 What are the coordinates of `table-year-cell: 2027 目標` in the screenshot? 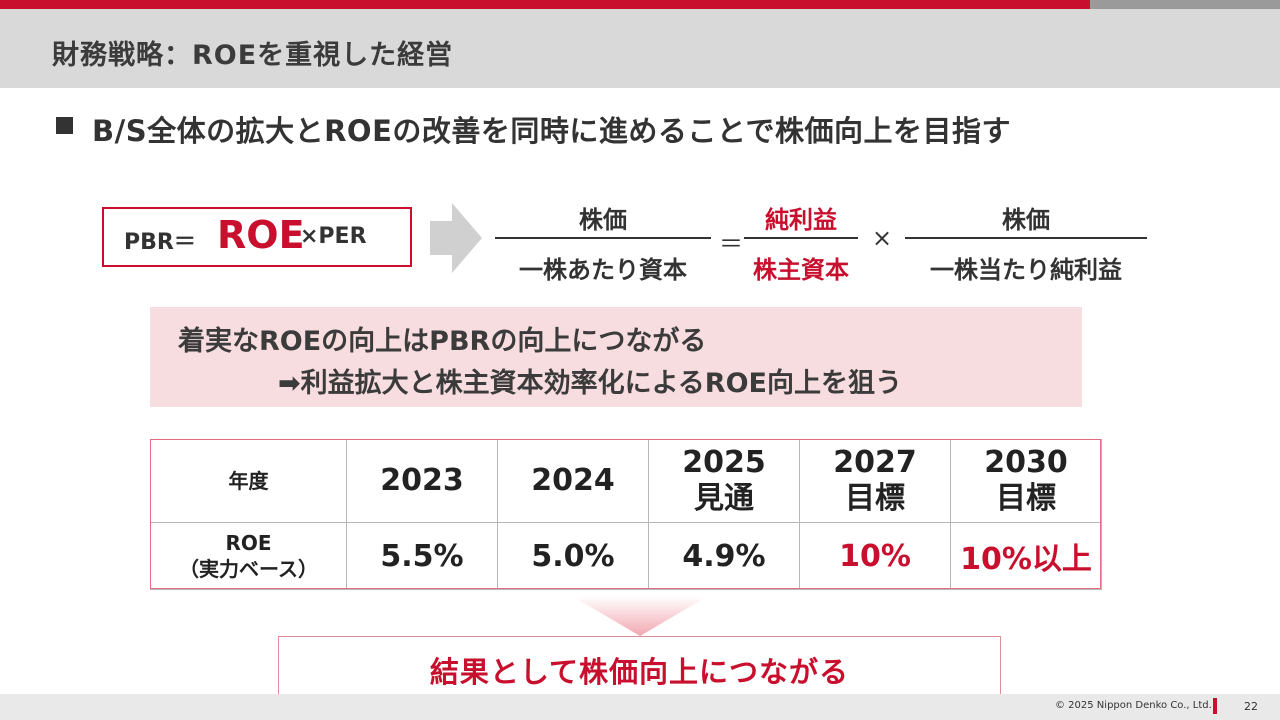 It's located at (875, 481).